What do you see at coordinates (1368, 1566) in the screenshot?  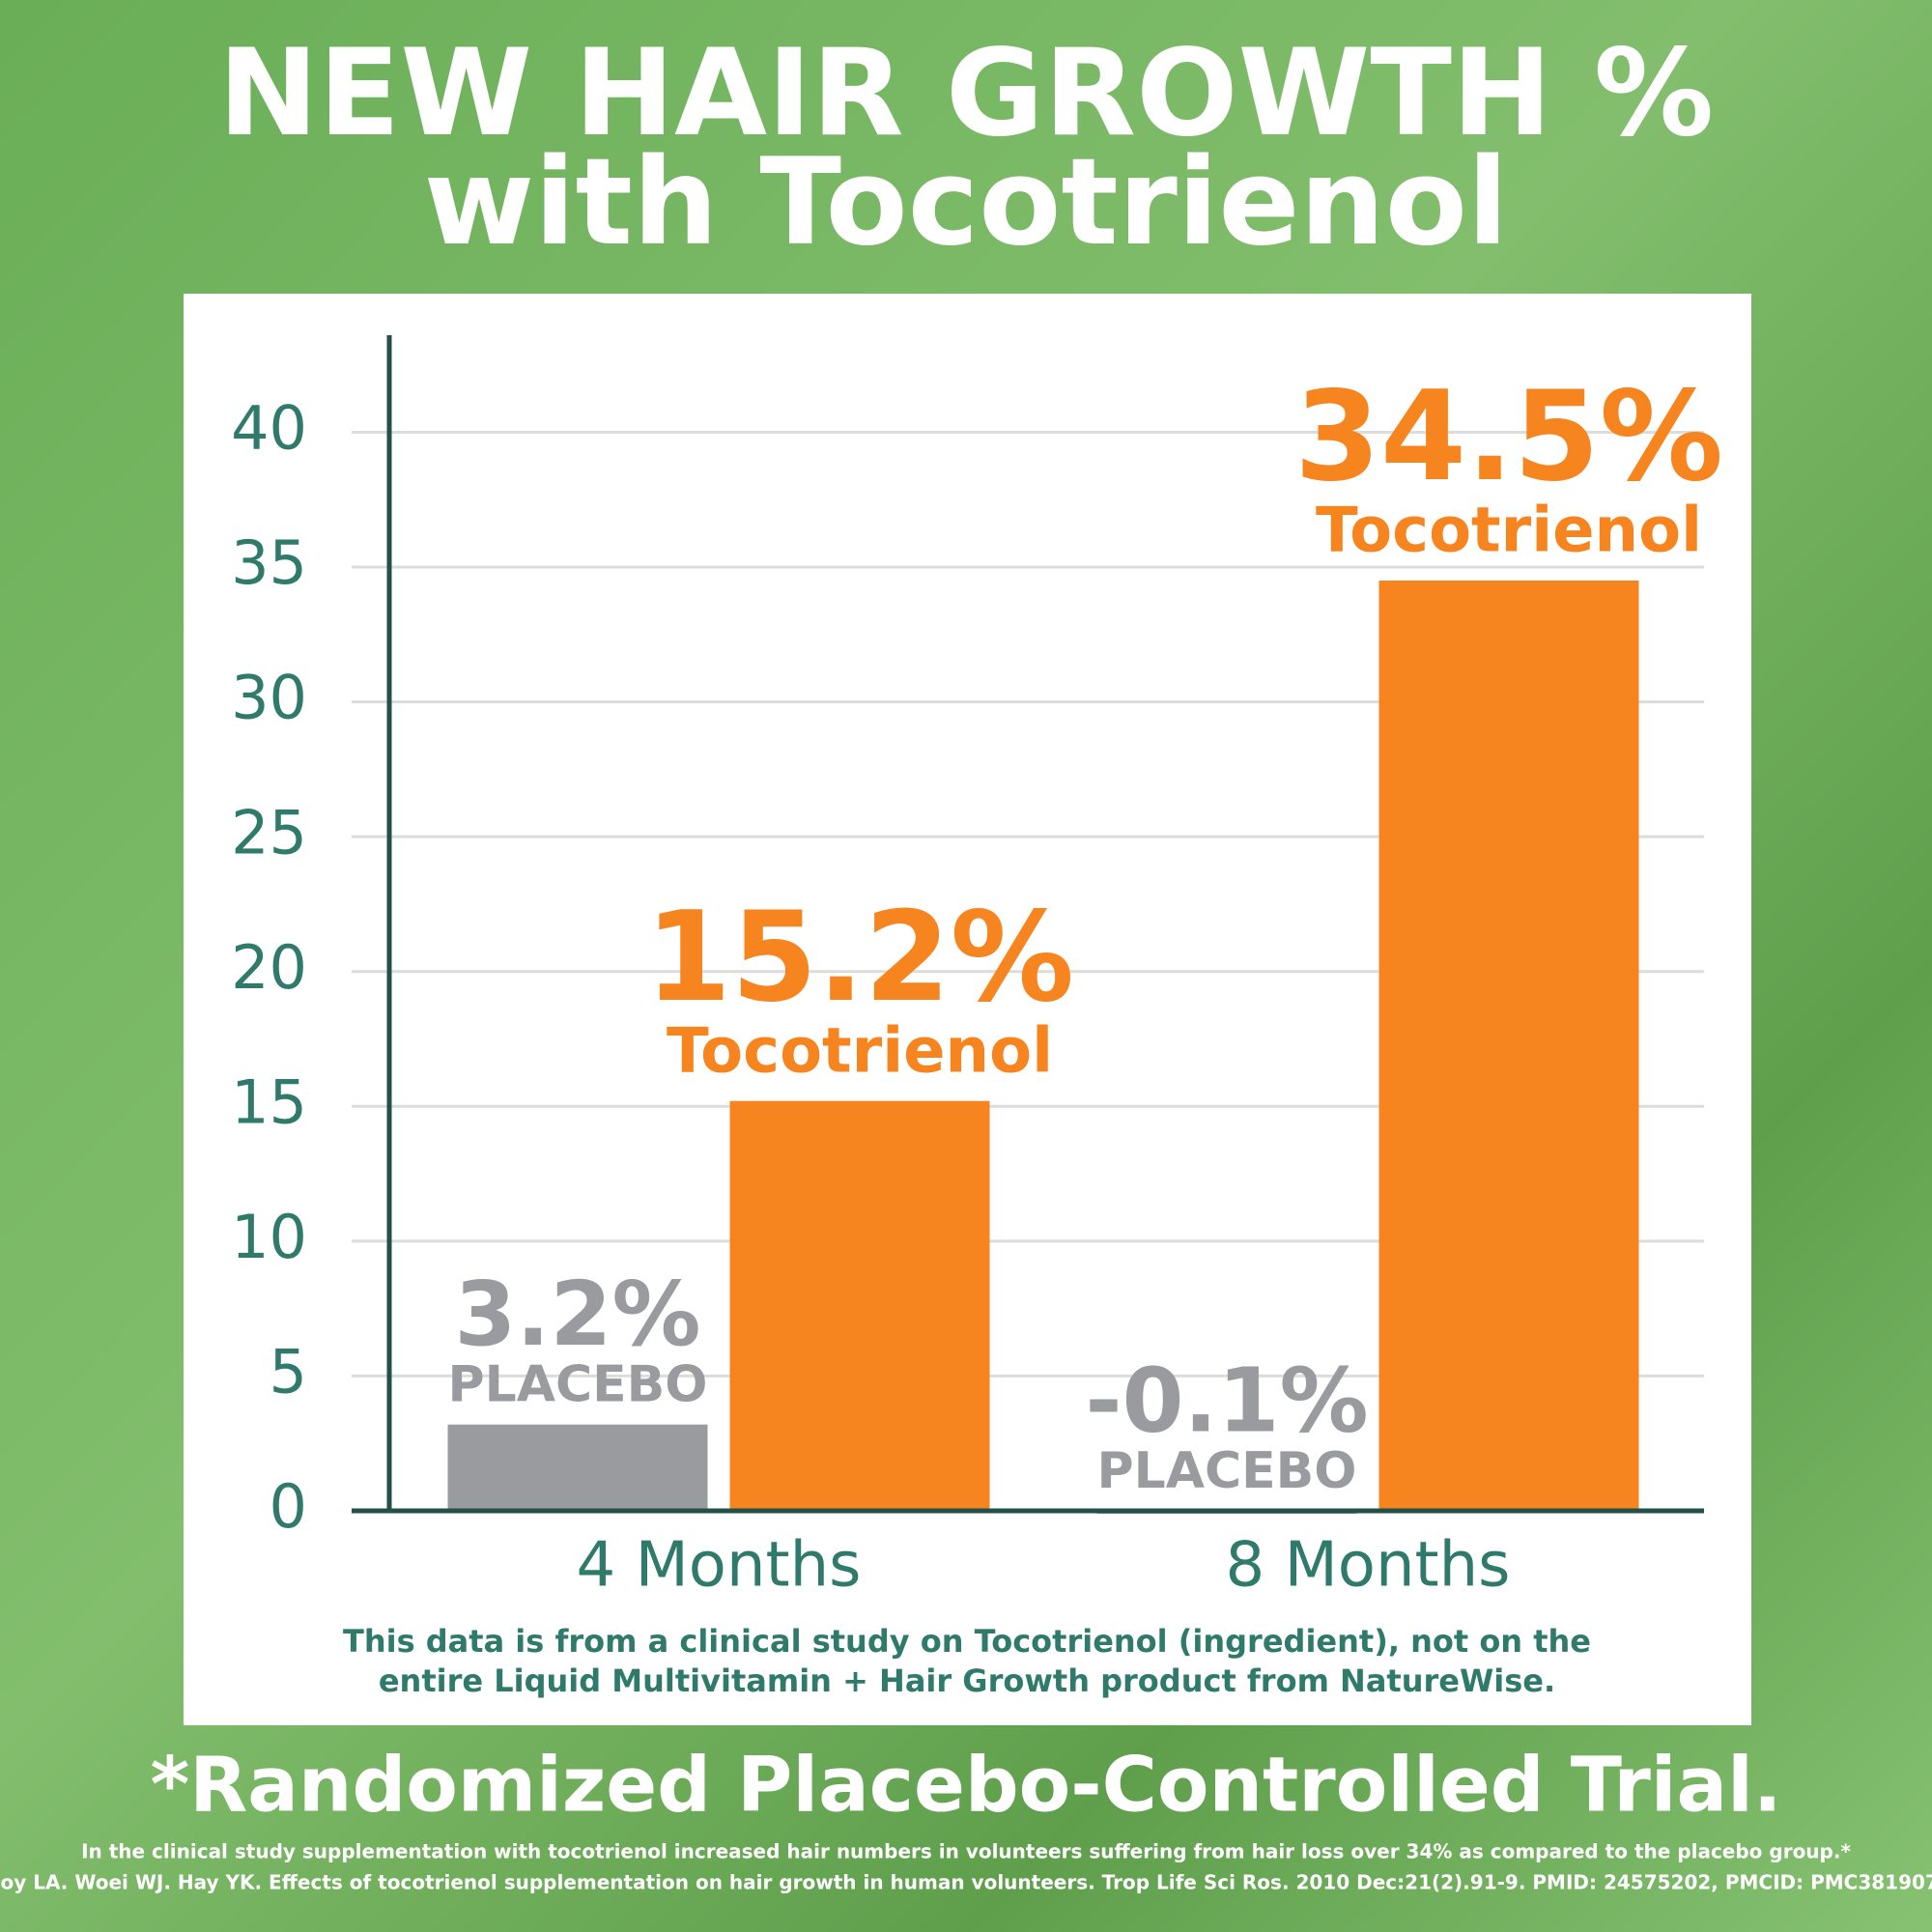 I see `x-tick-label: 8 Months` at bounding box center [1368, 1566].